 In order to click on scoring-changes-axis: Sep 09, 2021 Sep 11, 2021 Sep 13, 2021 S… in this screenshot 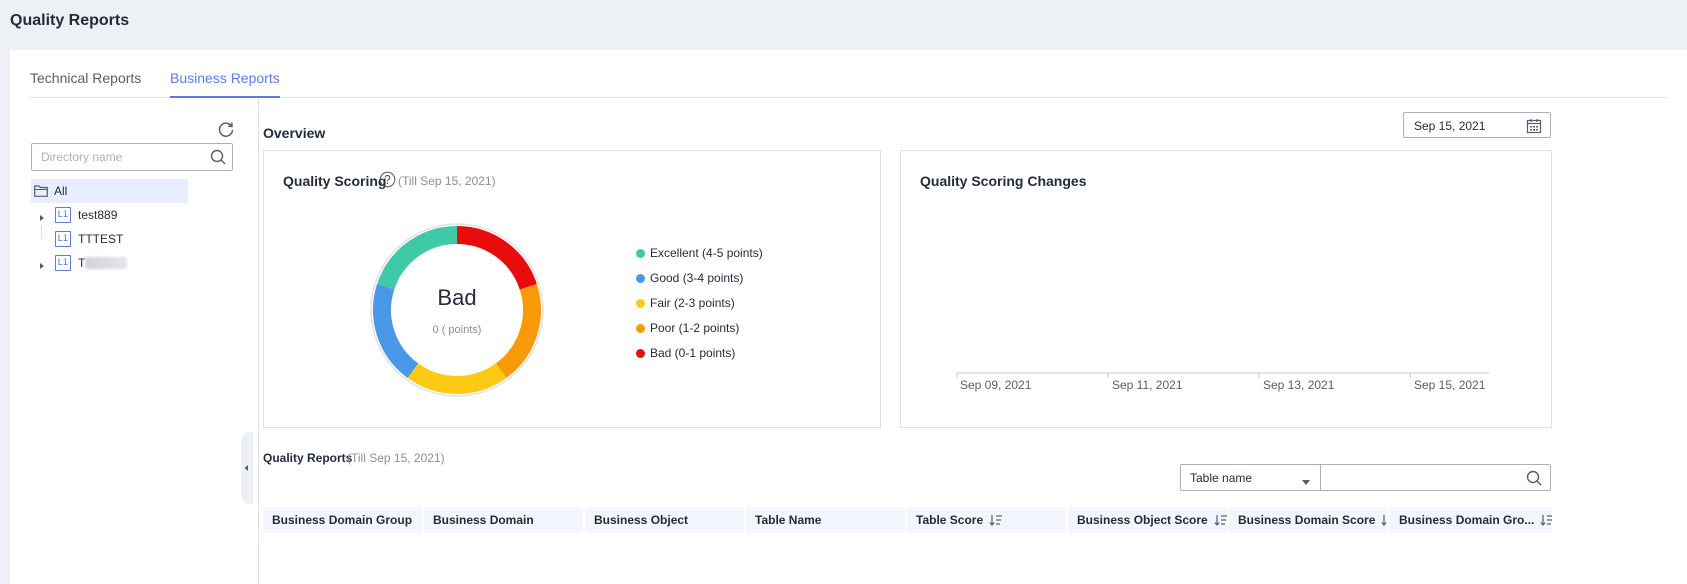, I will do `click(1222, 382)`.